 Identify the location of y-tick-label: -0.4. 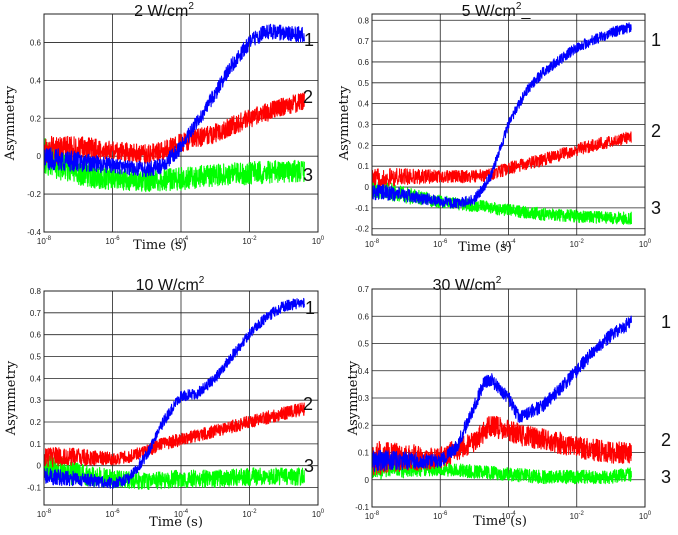
(34, 232).